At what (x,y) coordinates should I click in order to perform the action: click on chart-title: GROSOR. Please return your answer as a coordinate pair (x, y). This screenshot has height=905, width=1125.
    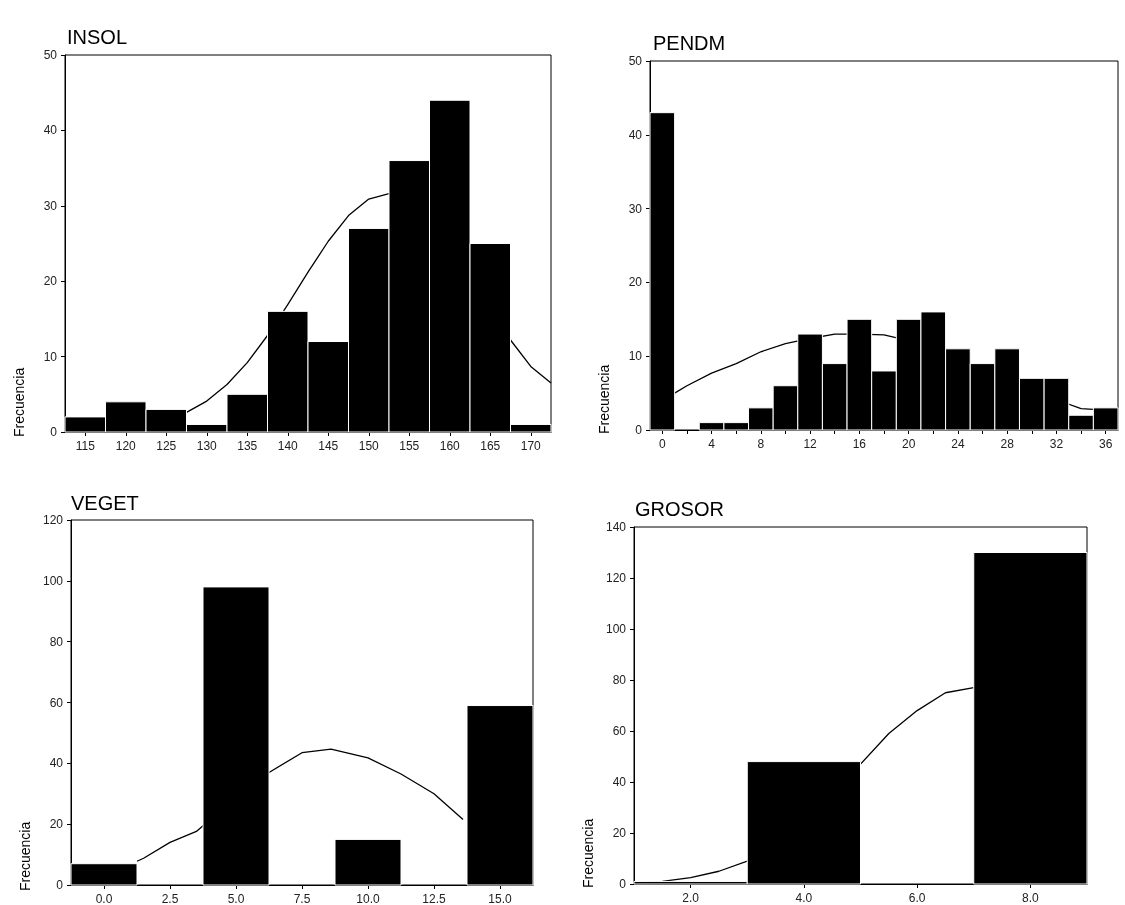
    Looking at the image, I should click on (679, 509).